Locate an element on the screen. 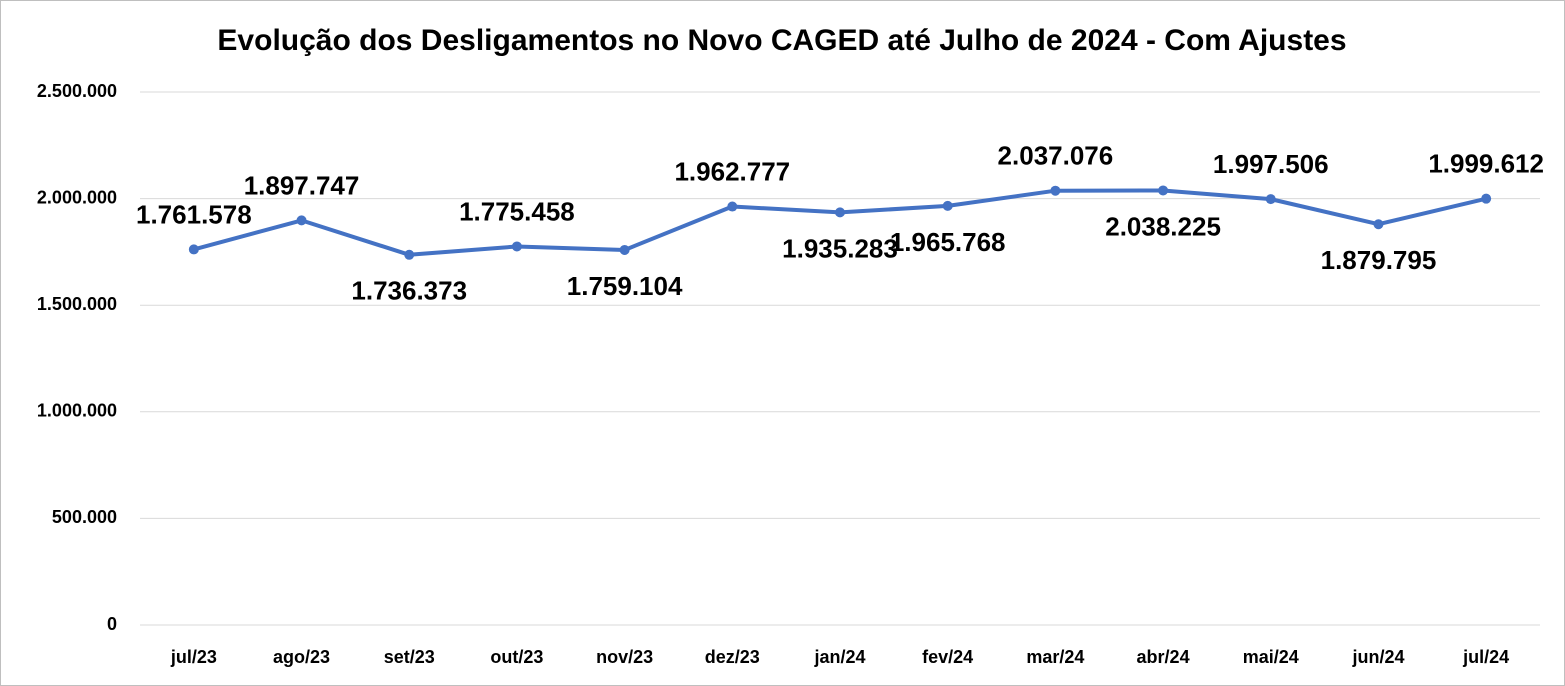 Image resolution: width=1565 pixels, height=686 pixels. data-label: 1.997.506 is located at coordinates (1271, 164).